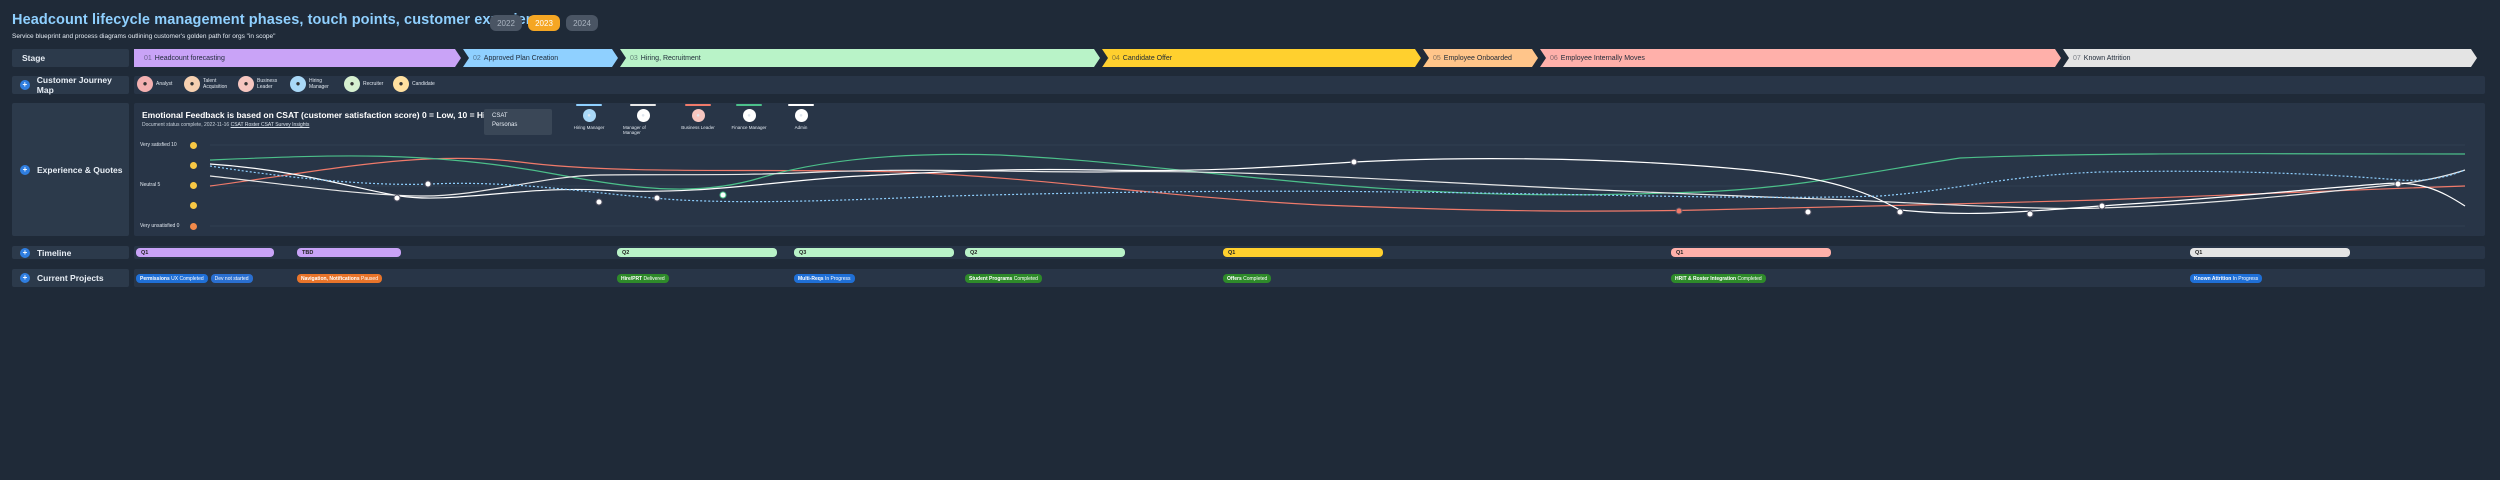 This screenshot has width=2500, height=480. What do you see at coordinates (423, 84) in the screenshot?
I see `persona-label: Candidate` at bounding box center [423, 84].